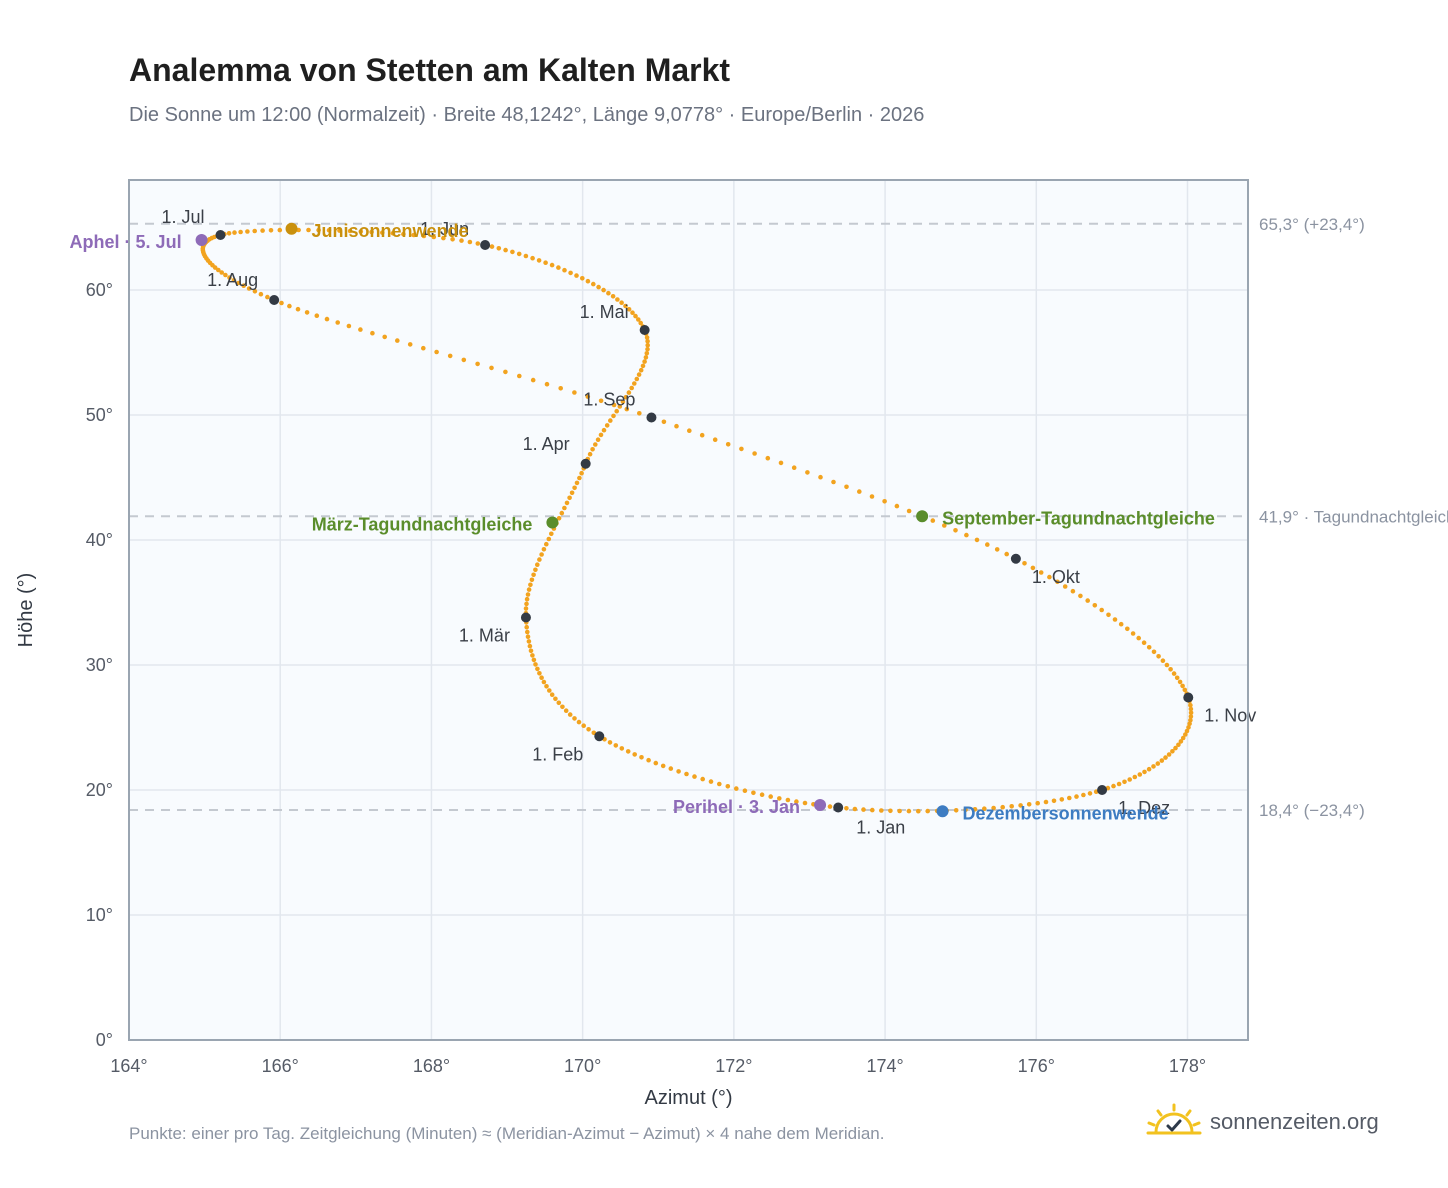  I want to click on reference-line-label: 18,4° (−23,4°), so click(1312, 810).